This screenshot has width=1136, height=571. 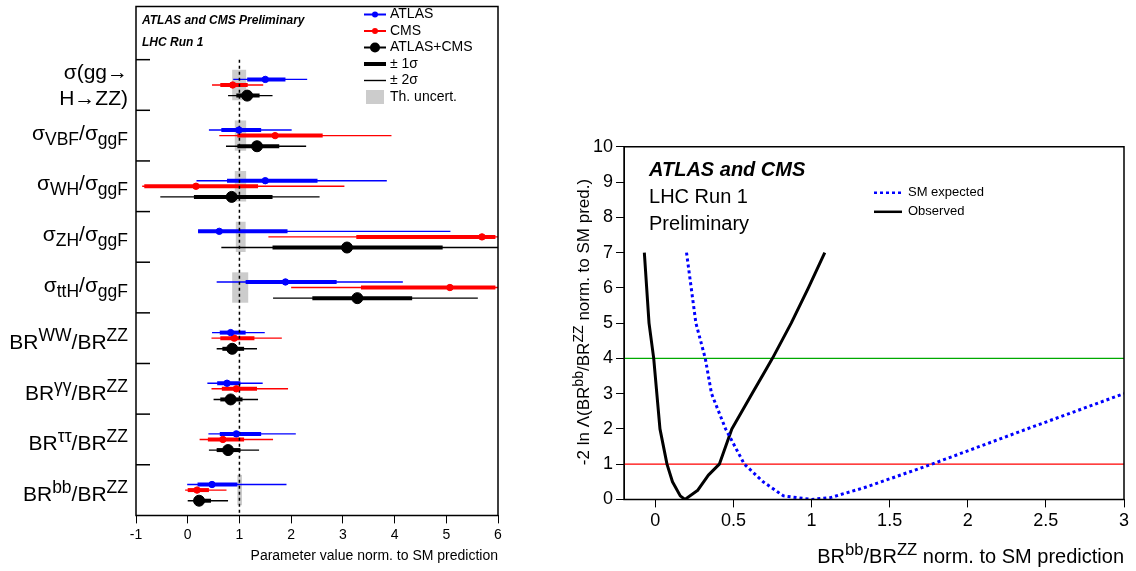 I want to click on y-tick-label: 10, so click(x=603, y=145).